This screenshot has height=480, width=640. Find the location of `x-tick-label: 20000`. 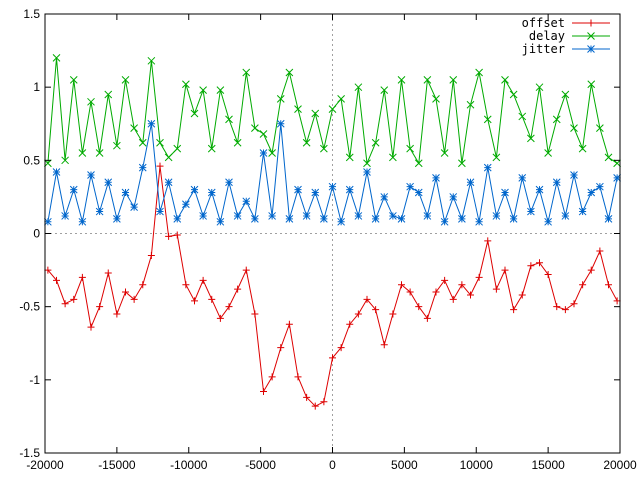

x-tick-label: 20000 is located at coordinates (620, 465).